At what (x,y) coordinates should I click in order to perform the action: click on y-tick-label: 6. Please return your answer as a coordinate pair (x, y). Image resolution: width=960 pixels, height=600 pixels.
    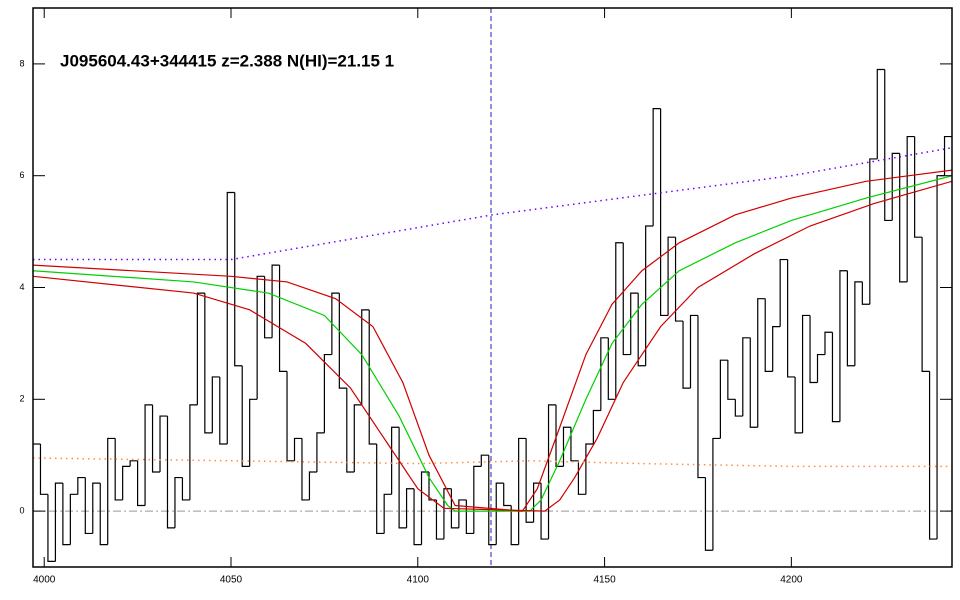
    Looking at the image, I should click on (21, 175).